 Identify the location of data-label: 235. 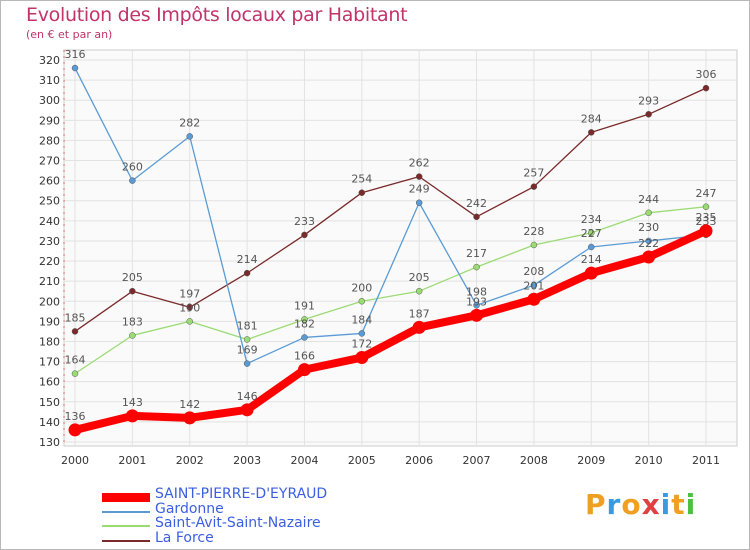
(706, 217).